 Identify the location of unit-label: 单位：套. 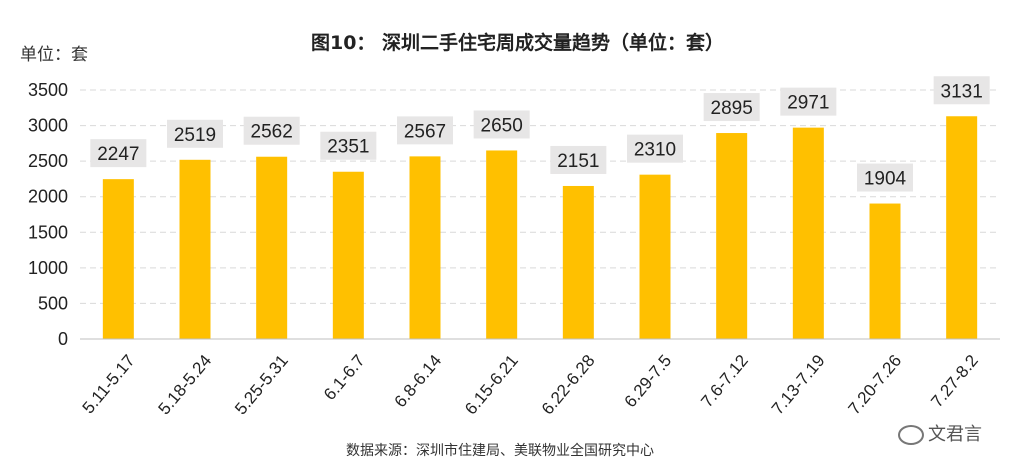
(54, 55).